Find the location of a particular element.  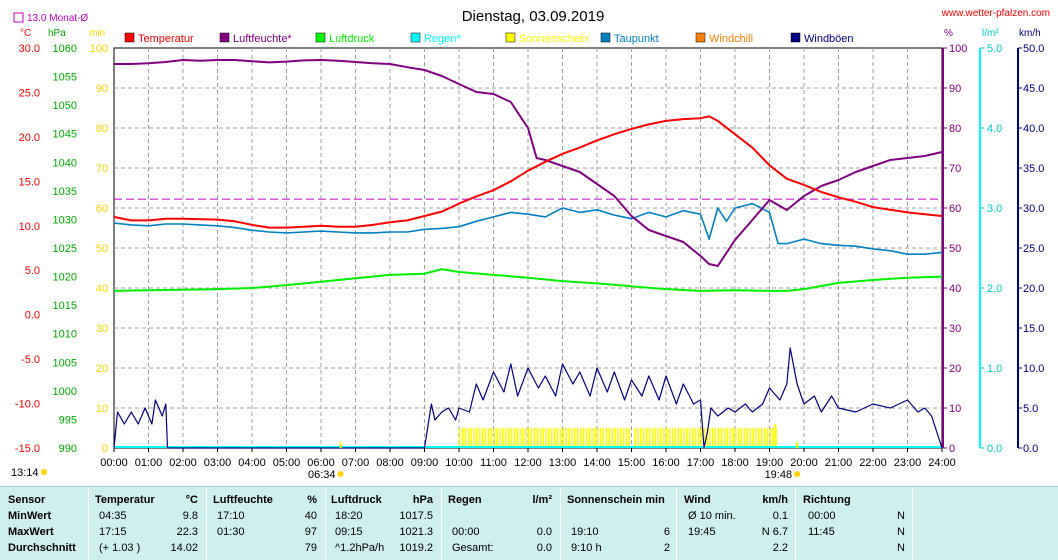

temp-tick-label: 30.0 is located at coordinates (29, 49).